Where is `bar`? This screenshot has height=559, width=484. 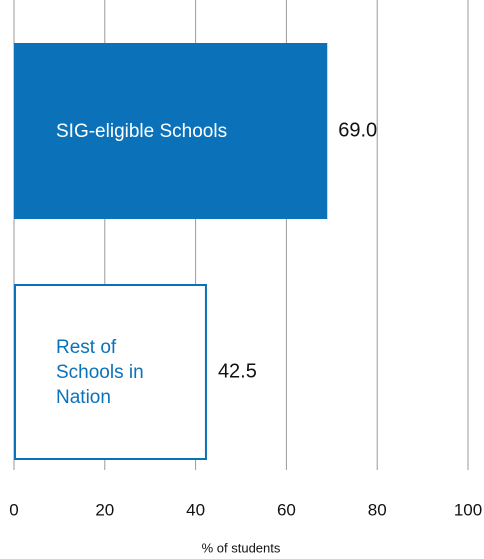 bar is located at coordinates (110, 372).